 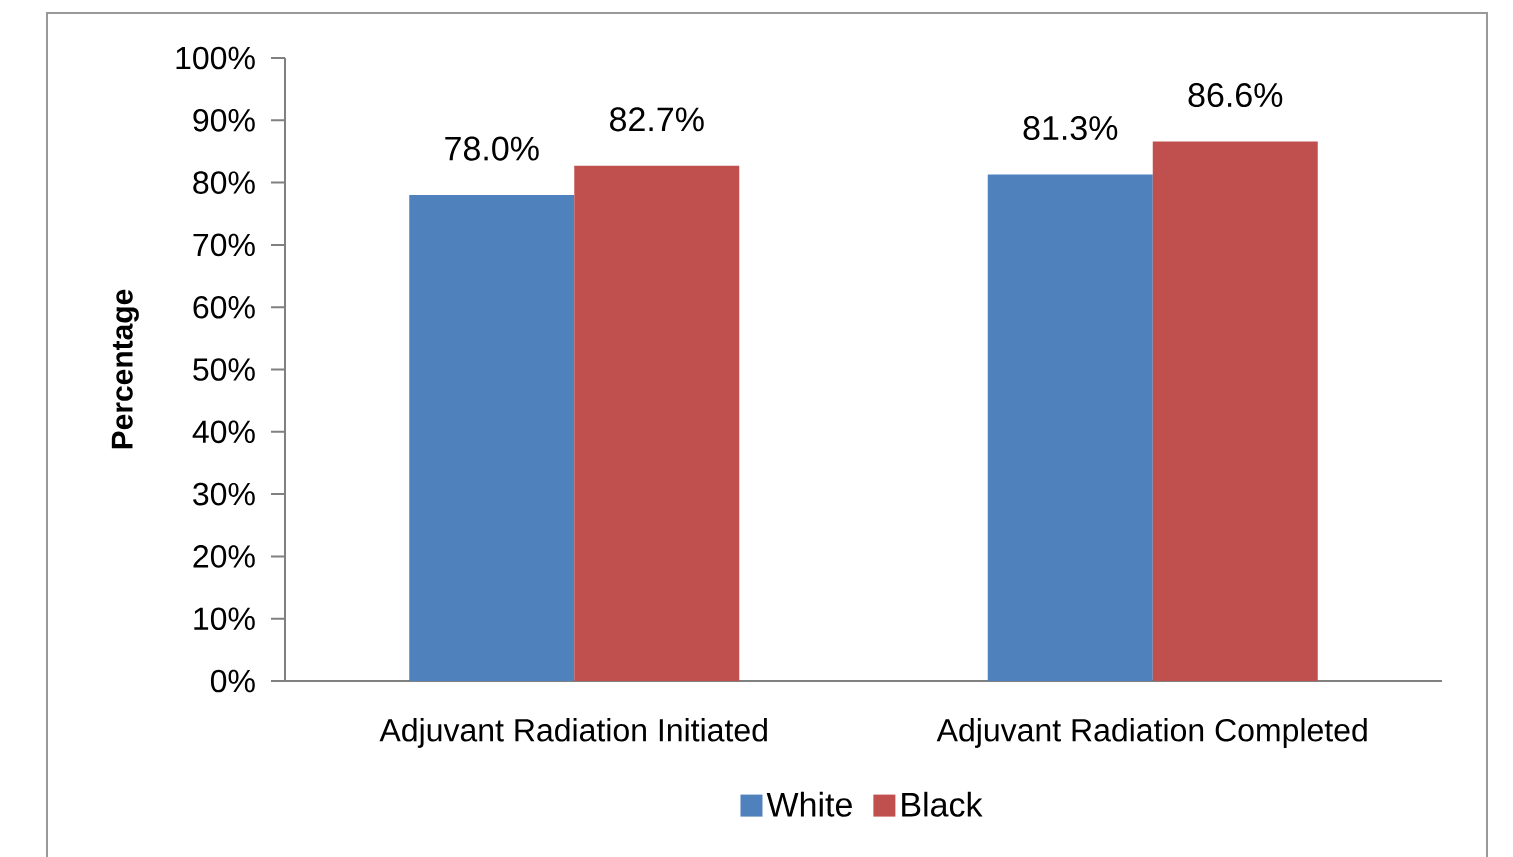 What do you see at coordinates (224, 120) in the screenshot?
I see `y-tick-label: 90%` at bounding box center [224, 120].